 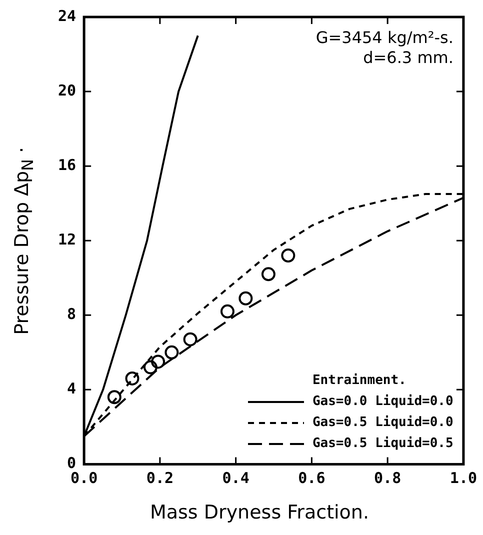 What do you see at coordinates (67, 15) in the screenshot?
I see `y-tick-label: 24` at bounding box center [67, 15].